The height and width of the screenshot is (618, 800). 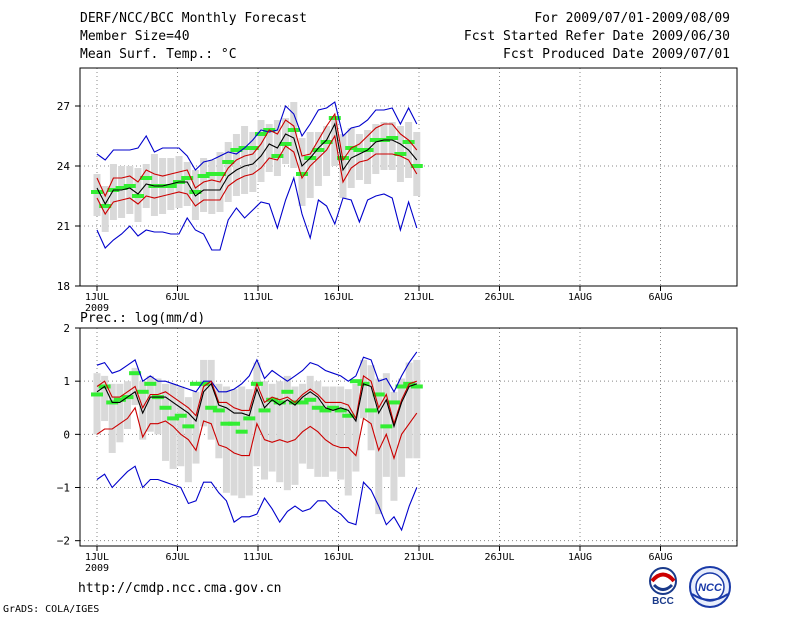 I want to click on temp-x-tick-label: 16JUL, so click(x=338, y=297).